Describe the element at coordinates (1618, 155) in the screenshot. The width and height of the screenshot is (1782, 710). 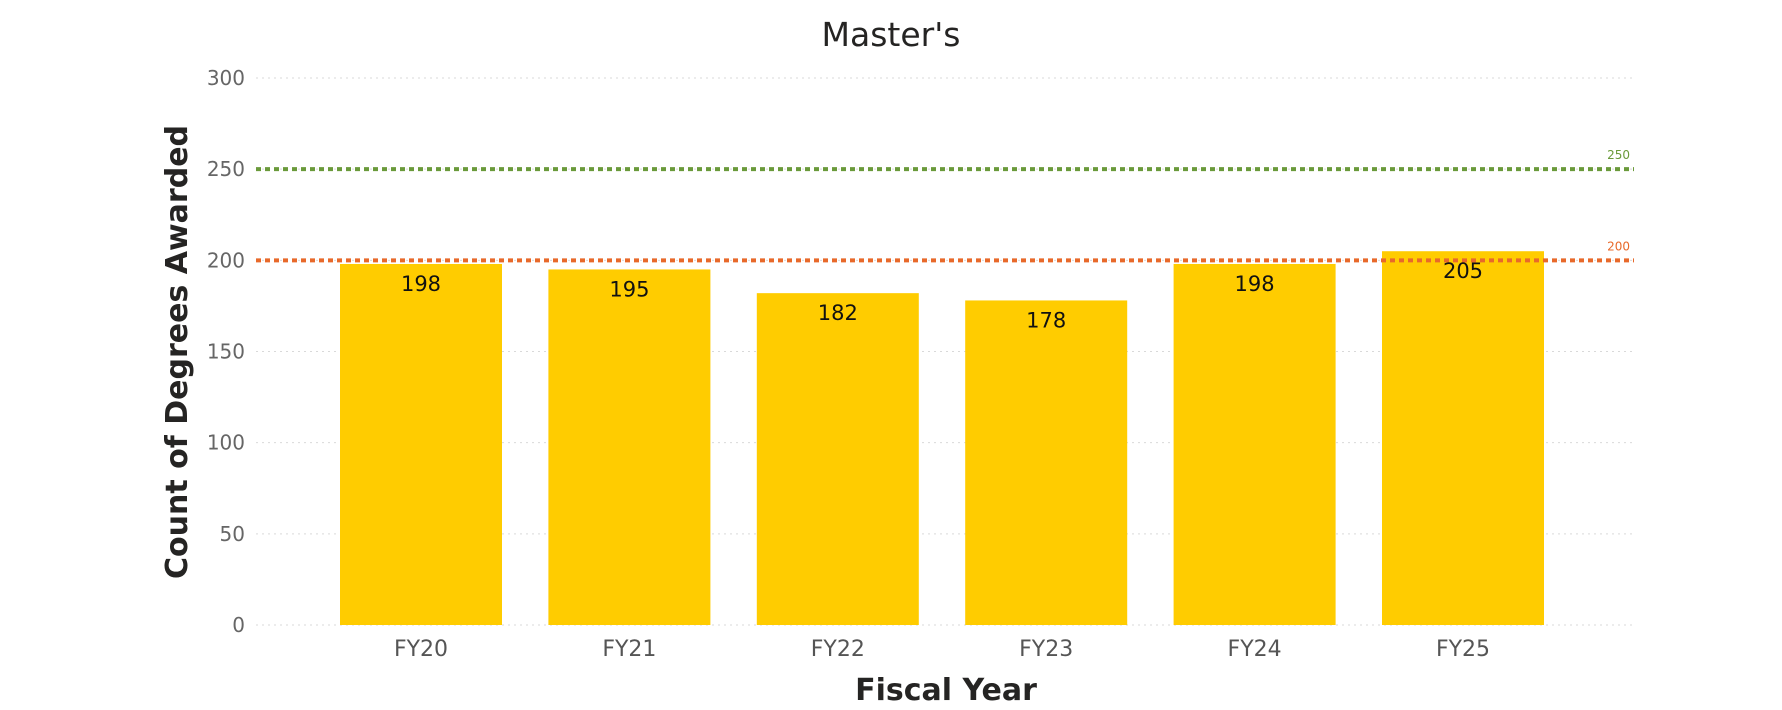
I see `reference-line-label: 250` at that location.